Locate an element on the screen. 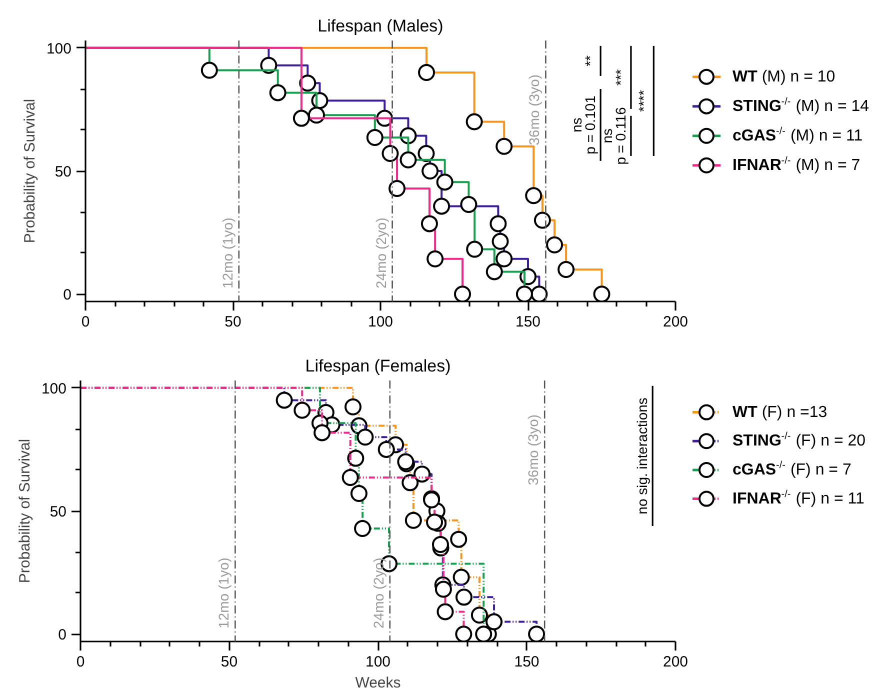  legend-label: WT (F) n =13 is located at coordinates (780, 412).